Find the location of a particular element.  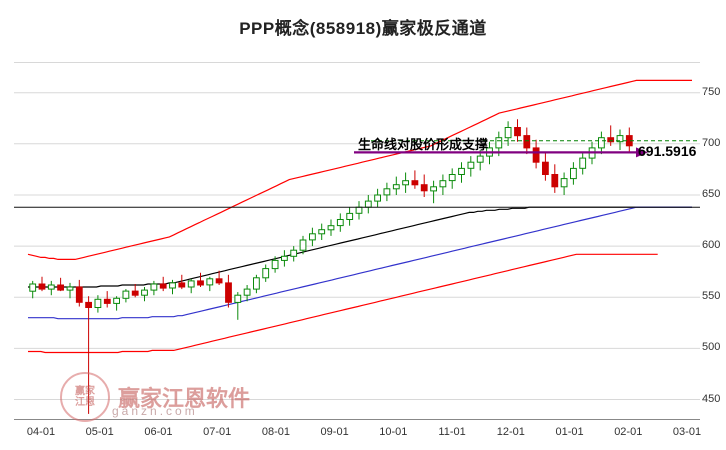

y-tick-label: 450 is located at coordinates (711, 398).